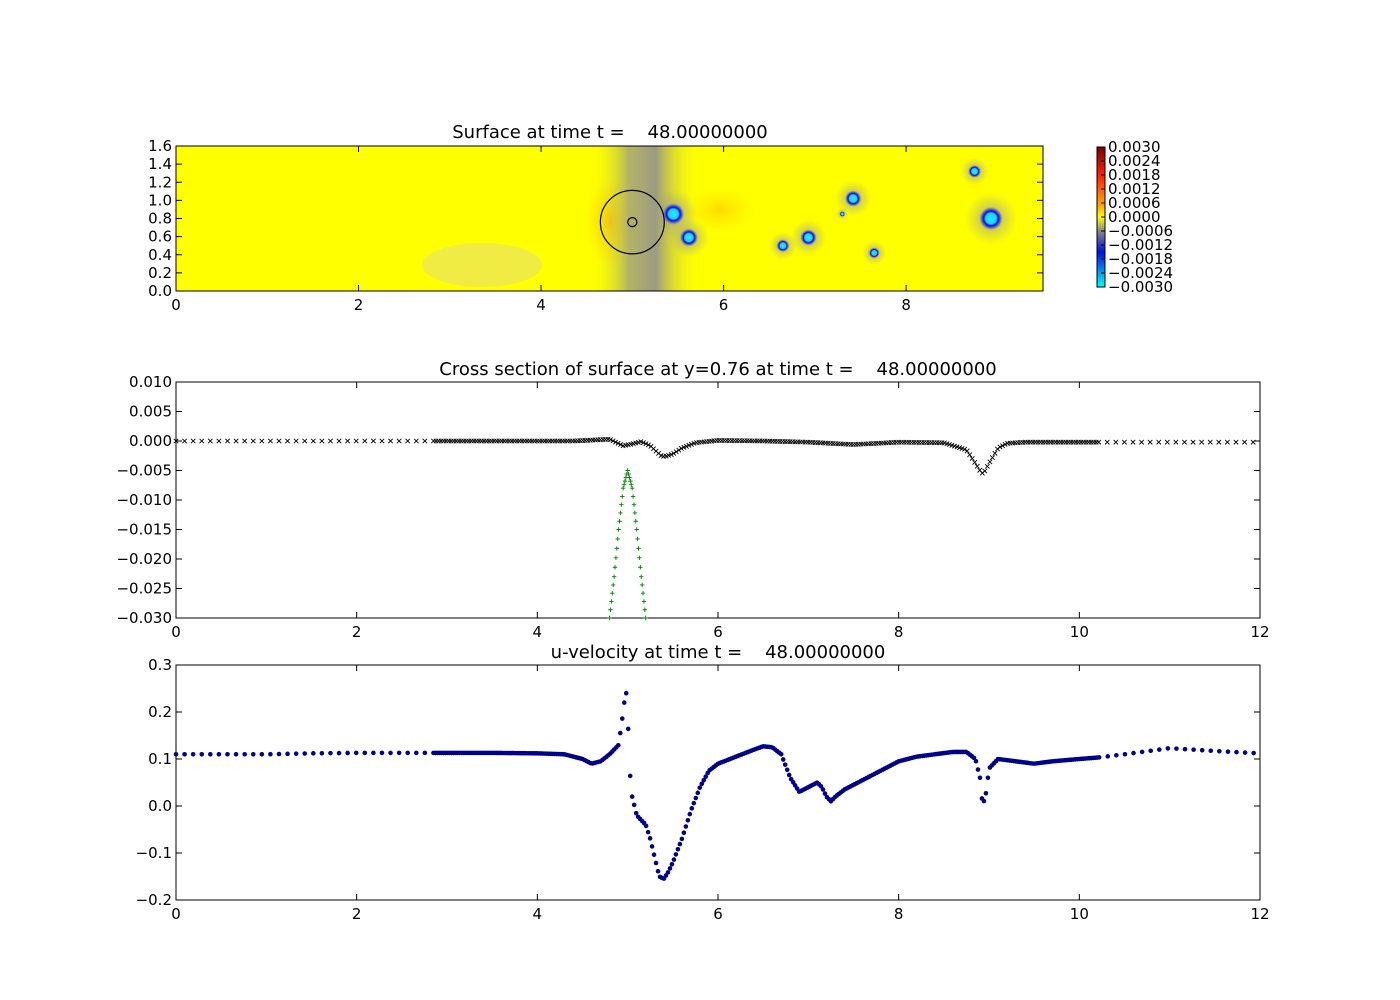 Image resolution: width=1400 pixels, height=1000 pixels. I want to click on y-tick-label: −0.015, so click(144, 530).